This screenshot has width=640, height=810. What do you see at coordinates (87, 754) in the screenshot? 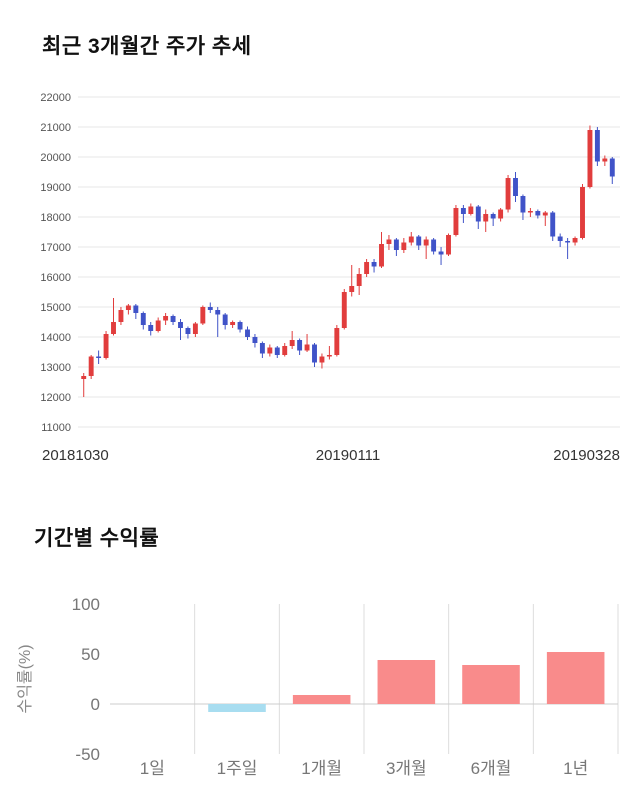
I see `y-axis-tick-label: -50` at bounding box center [87, 754].